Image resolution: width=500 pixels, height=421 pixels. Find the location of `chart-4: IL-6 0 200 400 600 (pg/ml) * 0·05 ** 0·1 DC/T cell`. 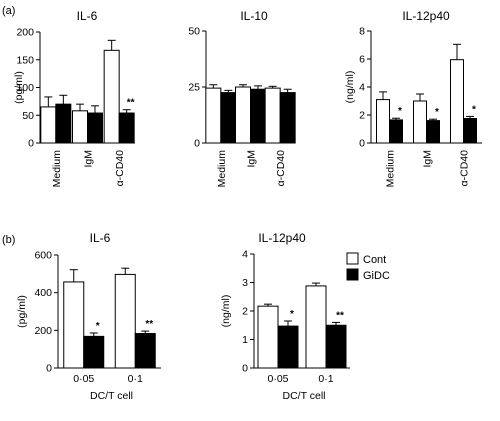

chart-4: IL-6 0 200 400 600 (pg/ml) * 0·05 ** 0·1 DC/T cell is located at coordinates (88, 316).